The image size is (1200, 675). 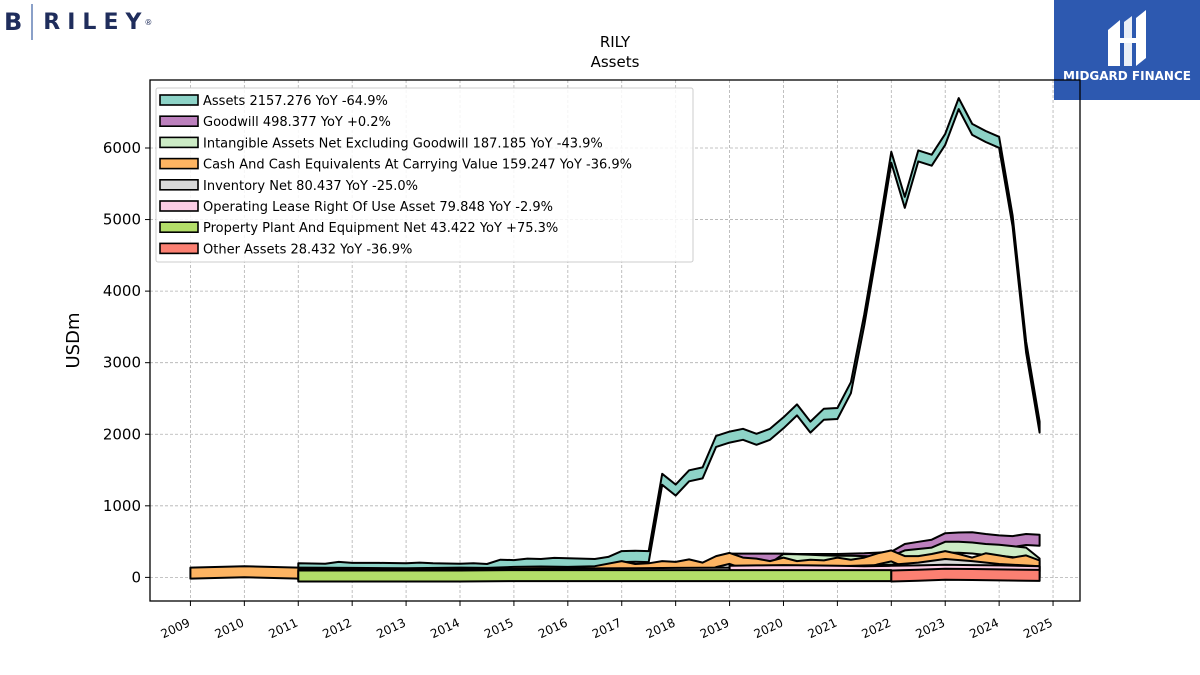 I want to click on riley-logo-letter: B, so click(x=14, y=22).